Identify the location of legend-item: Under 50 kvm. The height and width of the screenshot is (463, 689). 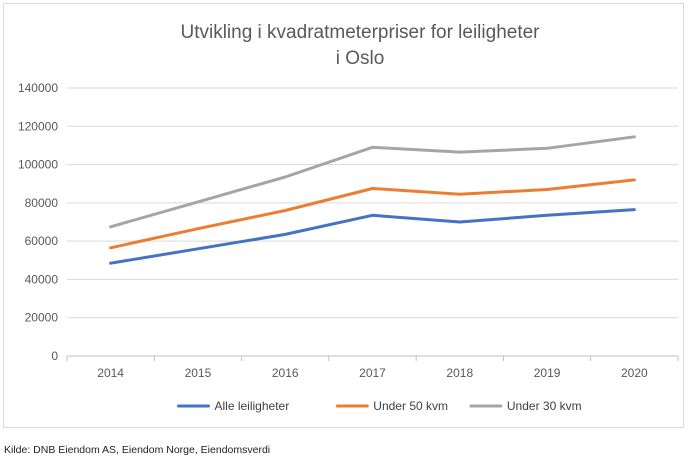
(391, 406).